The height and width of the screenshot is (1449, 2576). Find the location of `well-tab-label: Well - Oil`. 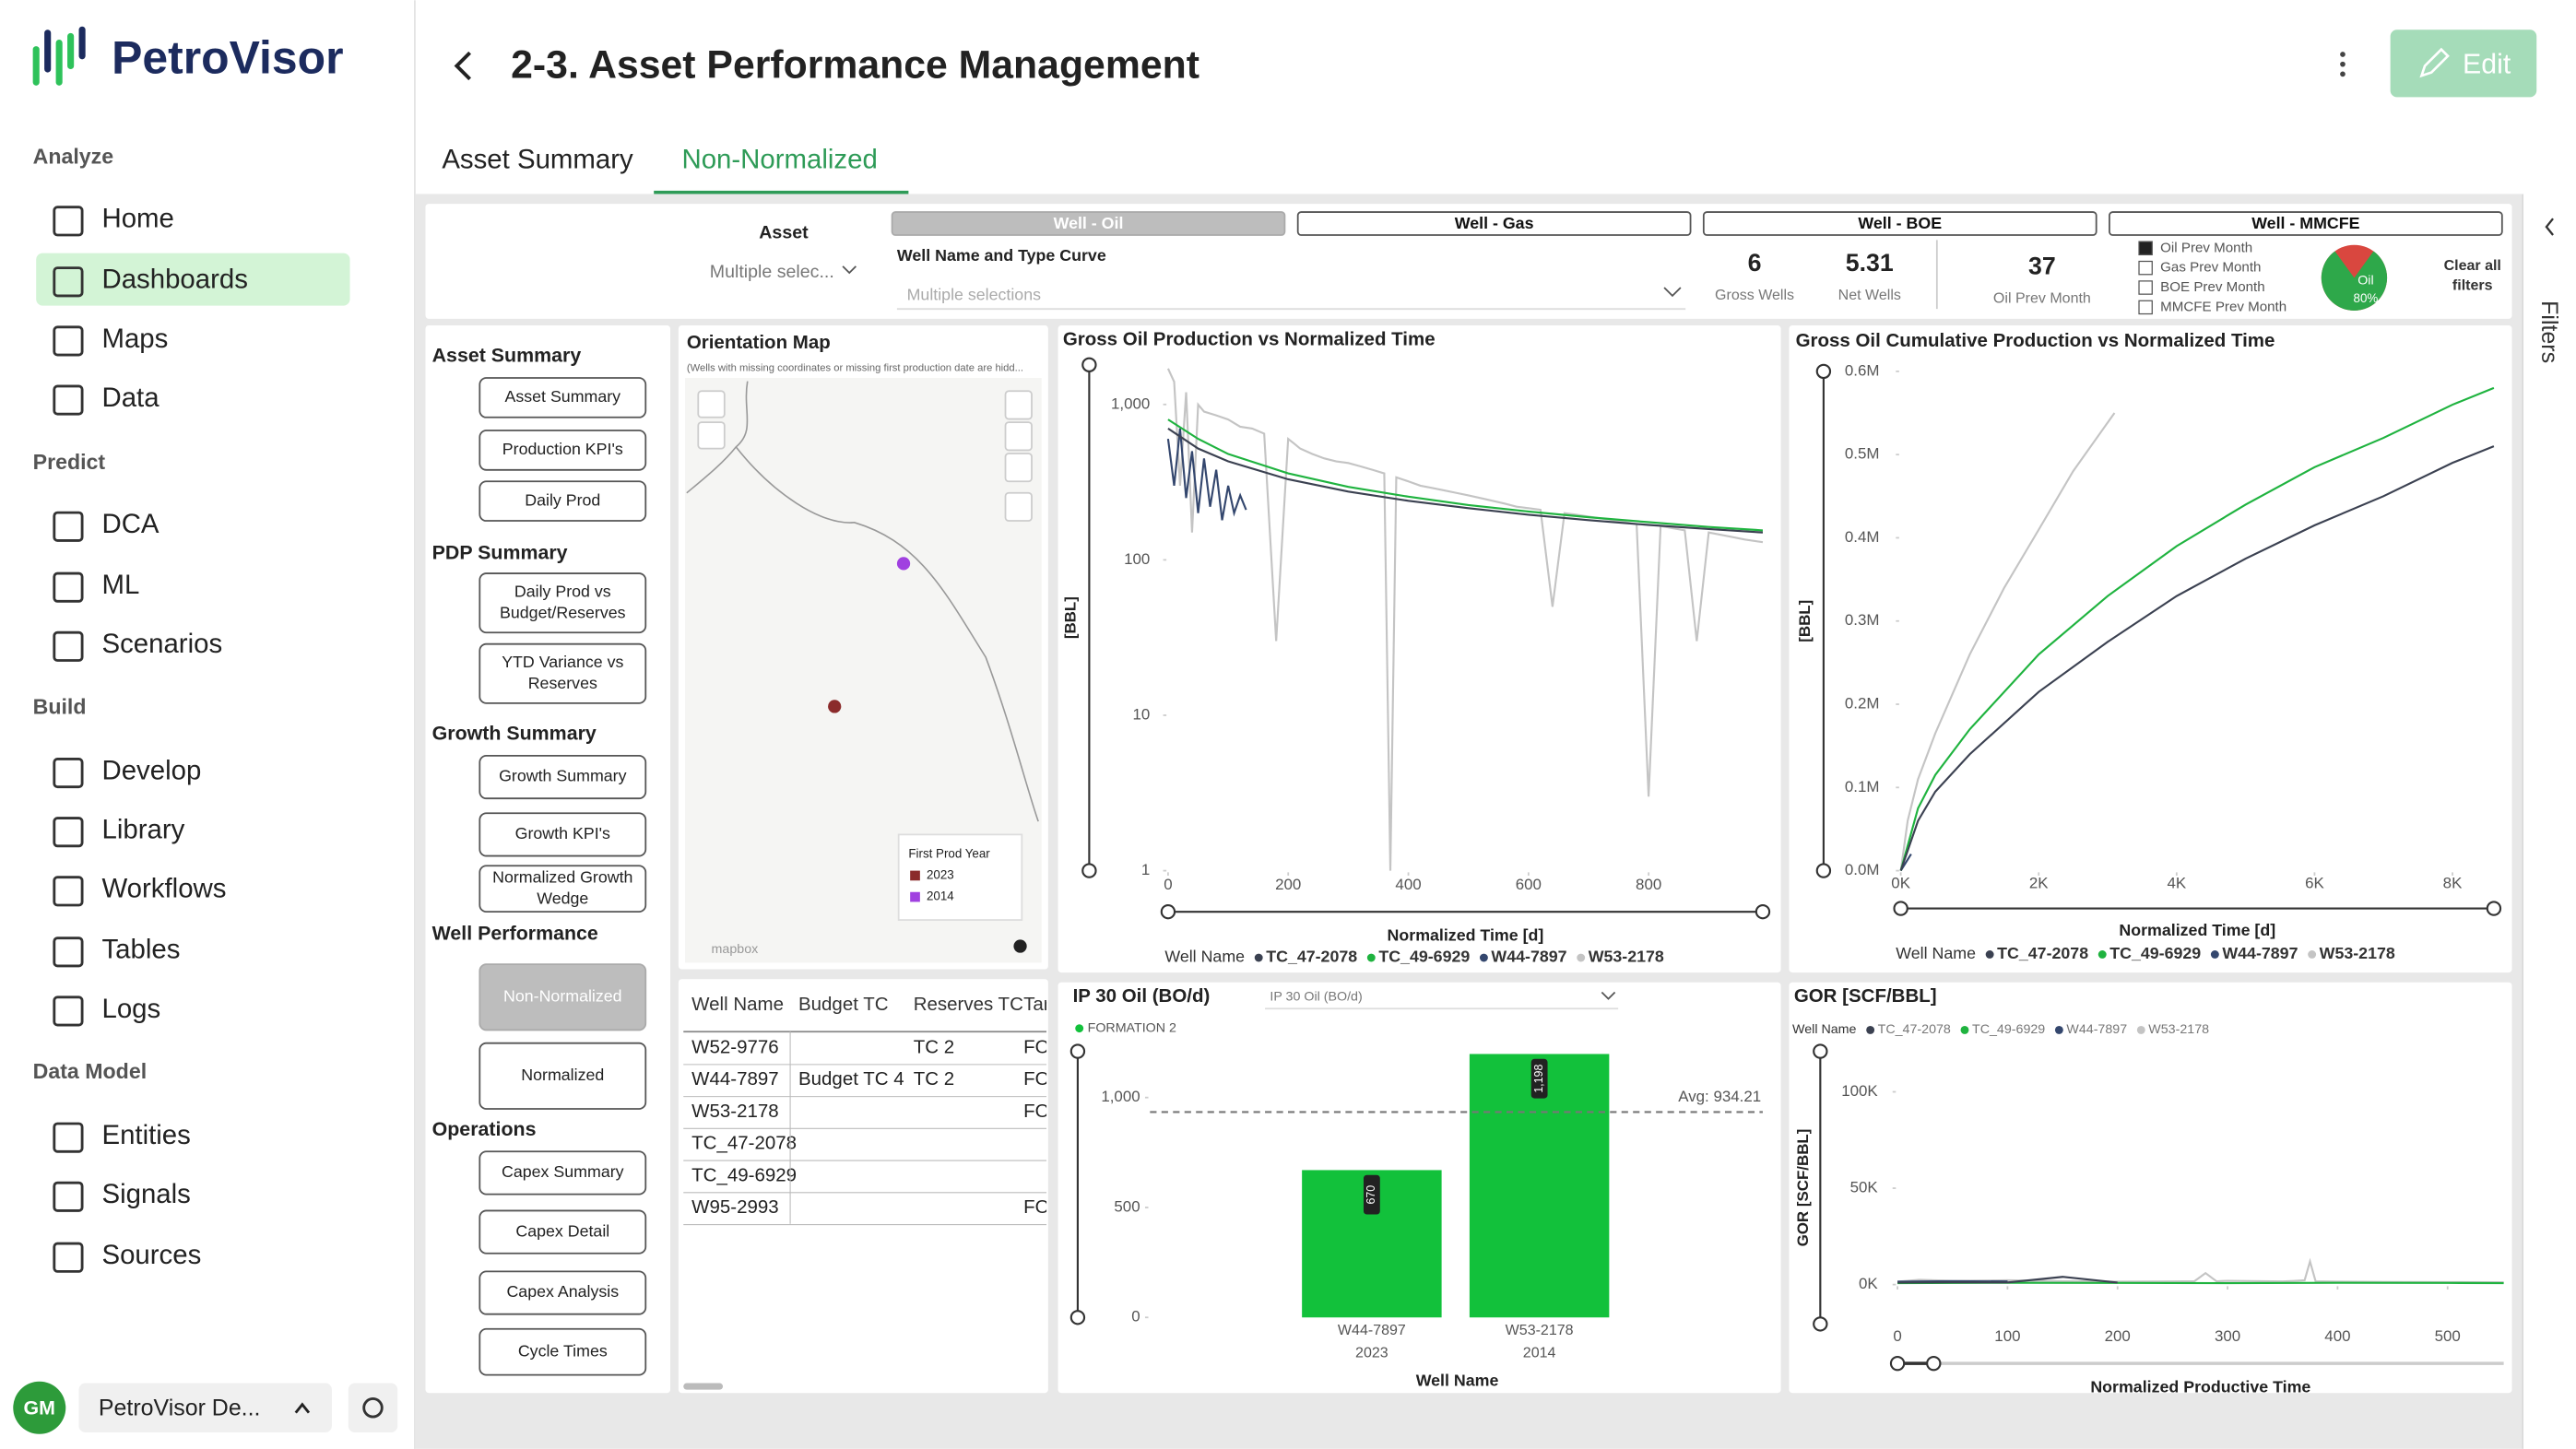

well-tab-label: Well - Oil is located at coordinates (1089, 223).